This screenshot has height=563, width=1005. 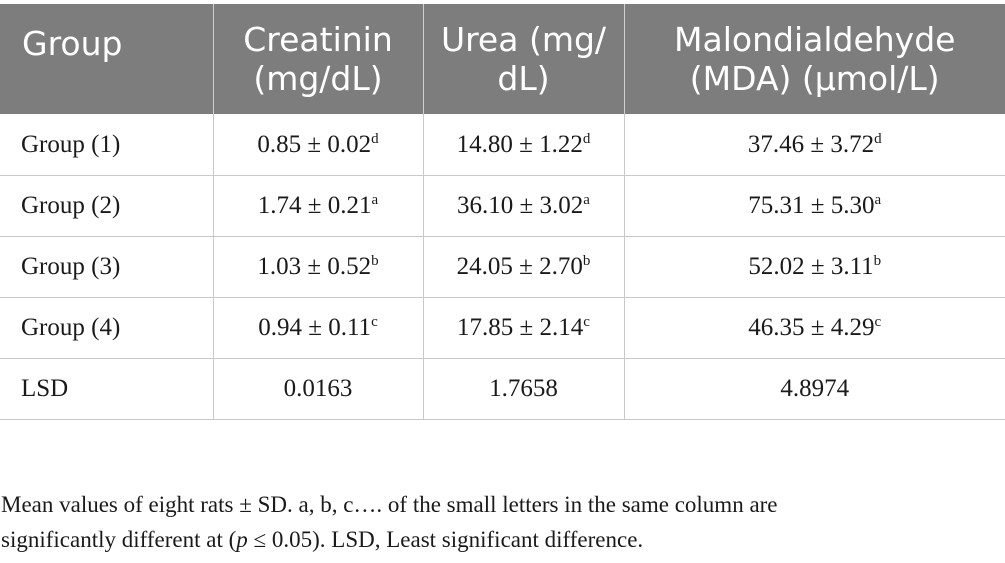 I want to click on cell-urea: 36.10 ± 3.02a, so click(x=524, y=206).